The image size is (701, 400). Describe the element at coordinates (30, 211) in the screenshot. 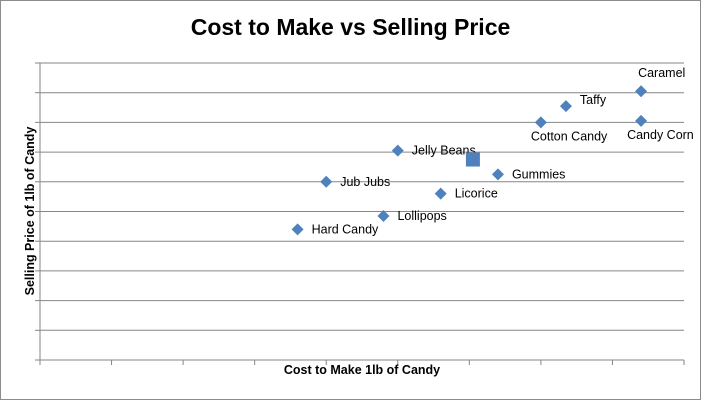

I see `y-axis-label: Selling Price of 1lb of Candy` at that location.